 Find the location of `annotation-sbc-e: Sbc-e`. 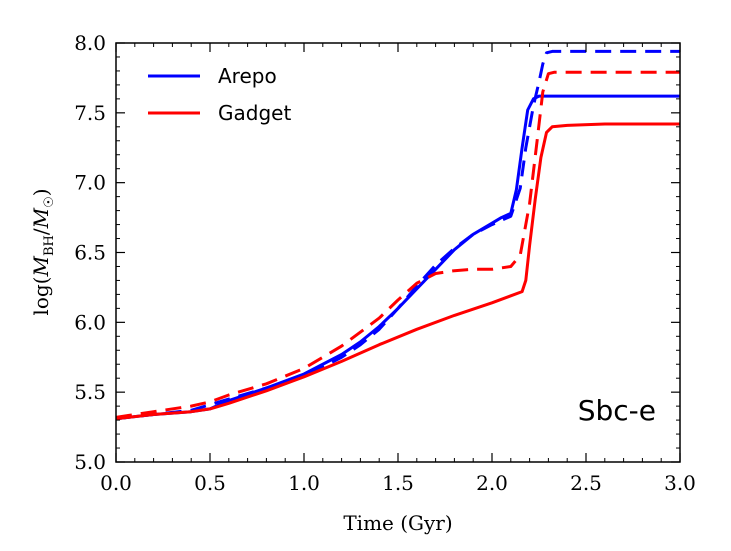

annotation-sbc-e: Sbc-e is located at coordinates (617, 410).